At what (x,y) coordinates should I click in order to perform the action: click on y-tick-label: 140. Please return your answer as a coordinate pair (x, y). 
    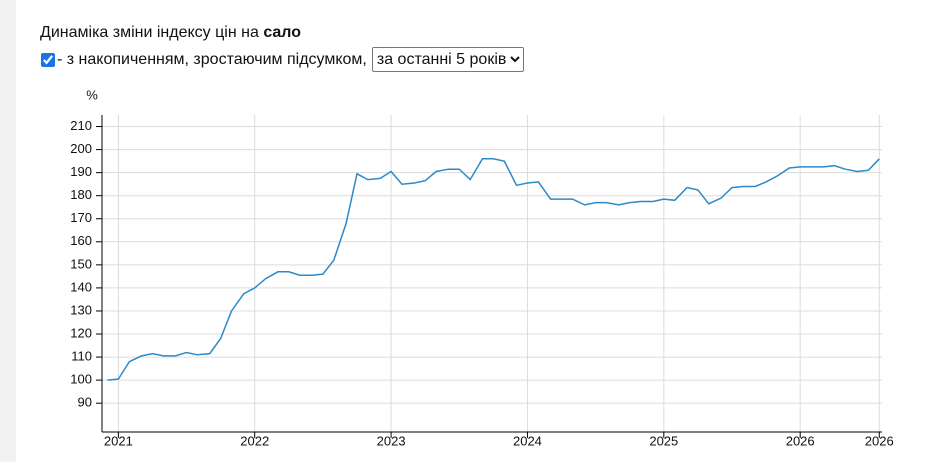
    Looking at the image, I should click on (81, 286).